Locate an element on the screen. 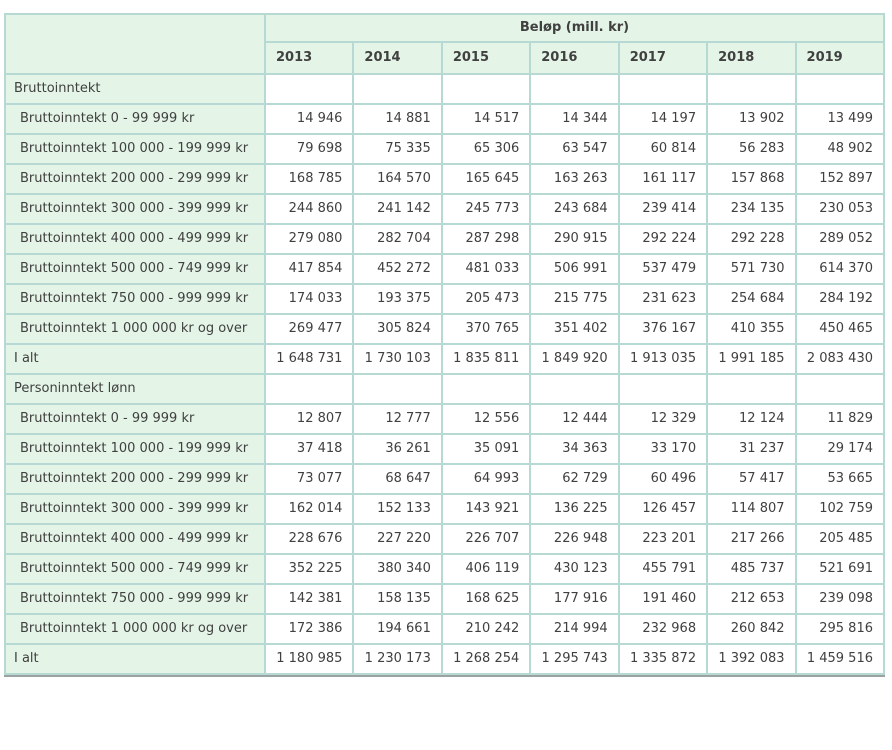 The height and width of the screenshot is (750, 892). value-cell: 35 091 is located at coordinates (486, 449).